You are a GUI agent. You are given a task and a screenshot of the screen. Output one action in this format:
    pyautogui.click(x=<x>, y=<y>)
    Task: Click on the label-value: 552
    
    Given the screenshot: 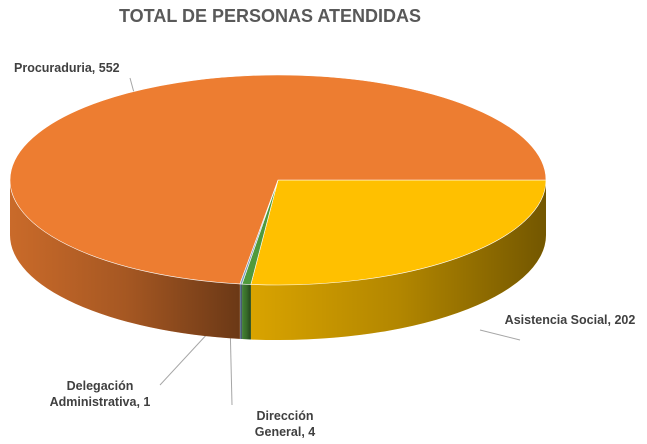 What is the action you would take?
    pyautogui.click(x=109, y=68)
    